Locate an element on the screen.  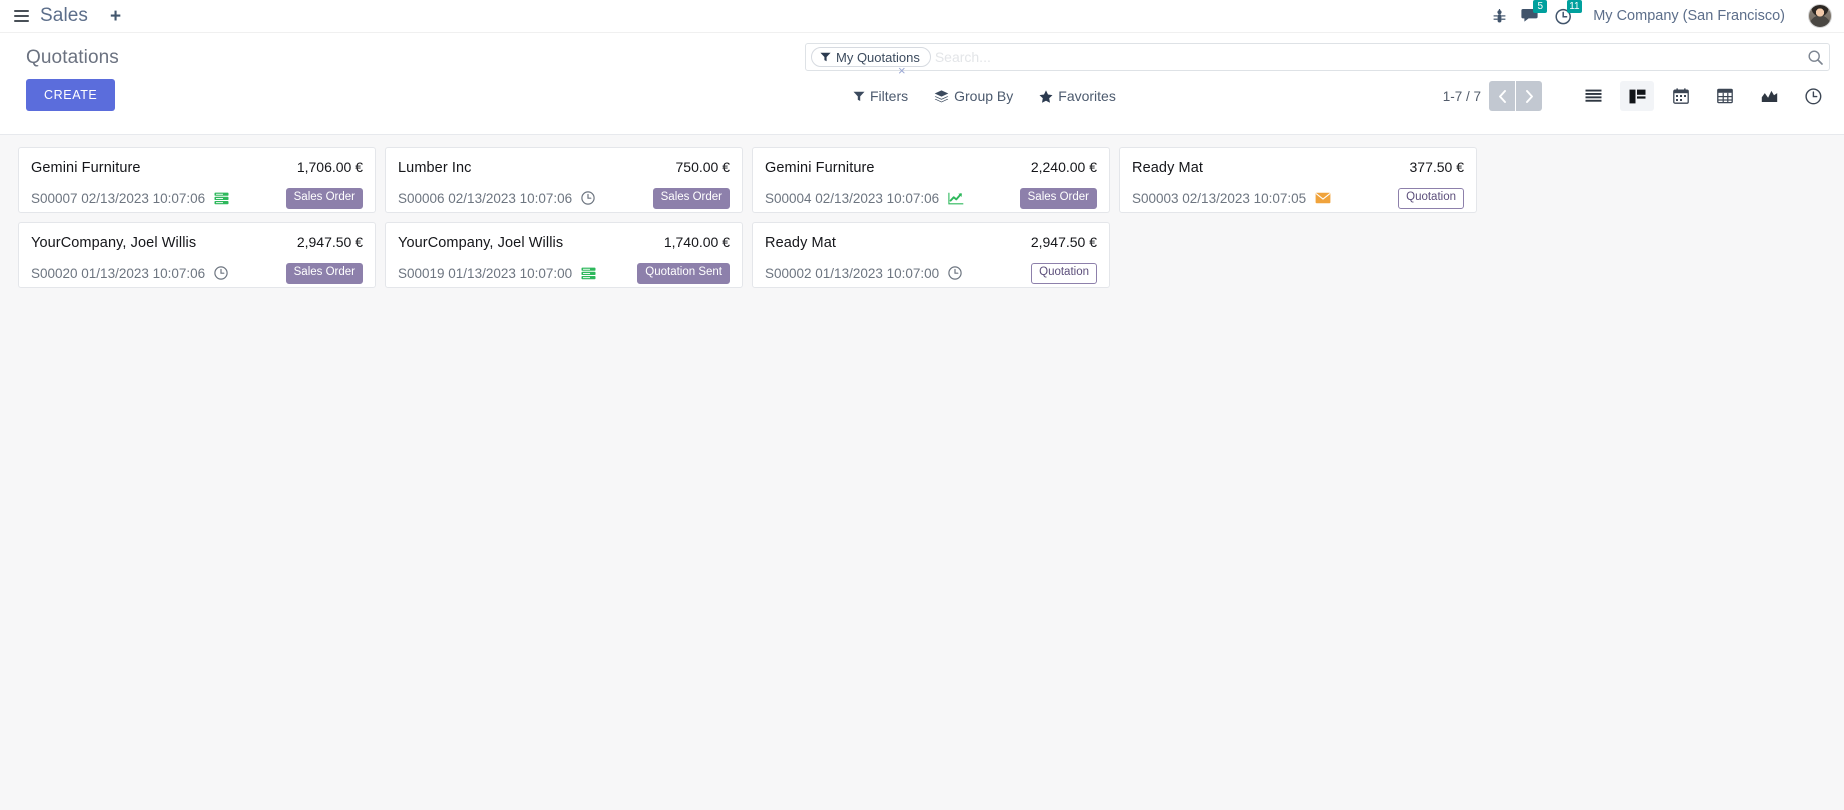
page-title: Quotations is located at coordinates (72, 57).